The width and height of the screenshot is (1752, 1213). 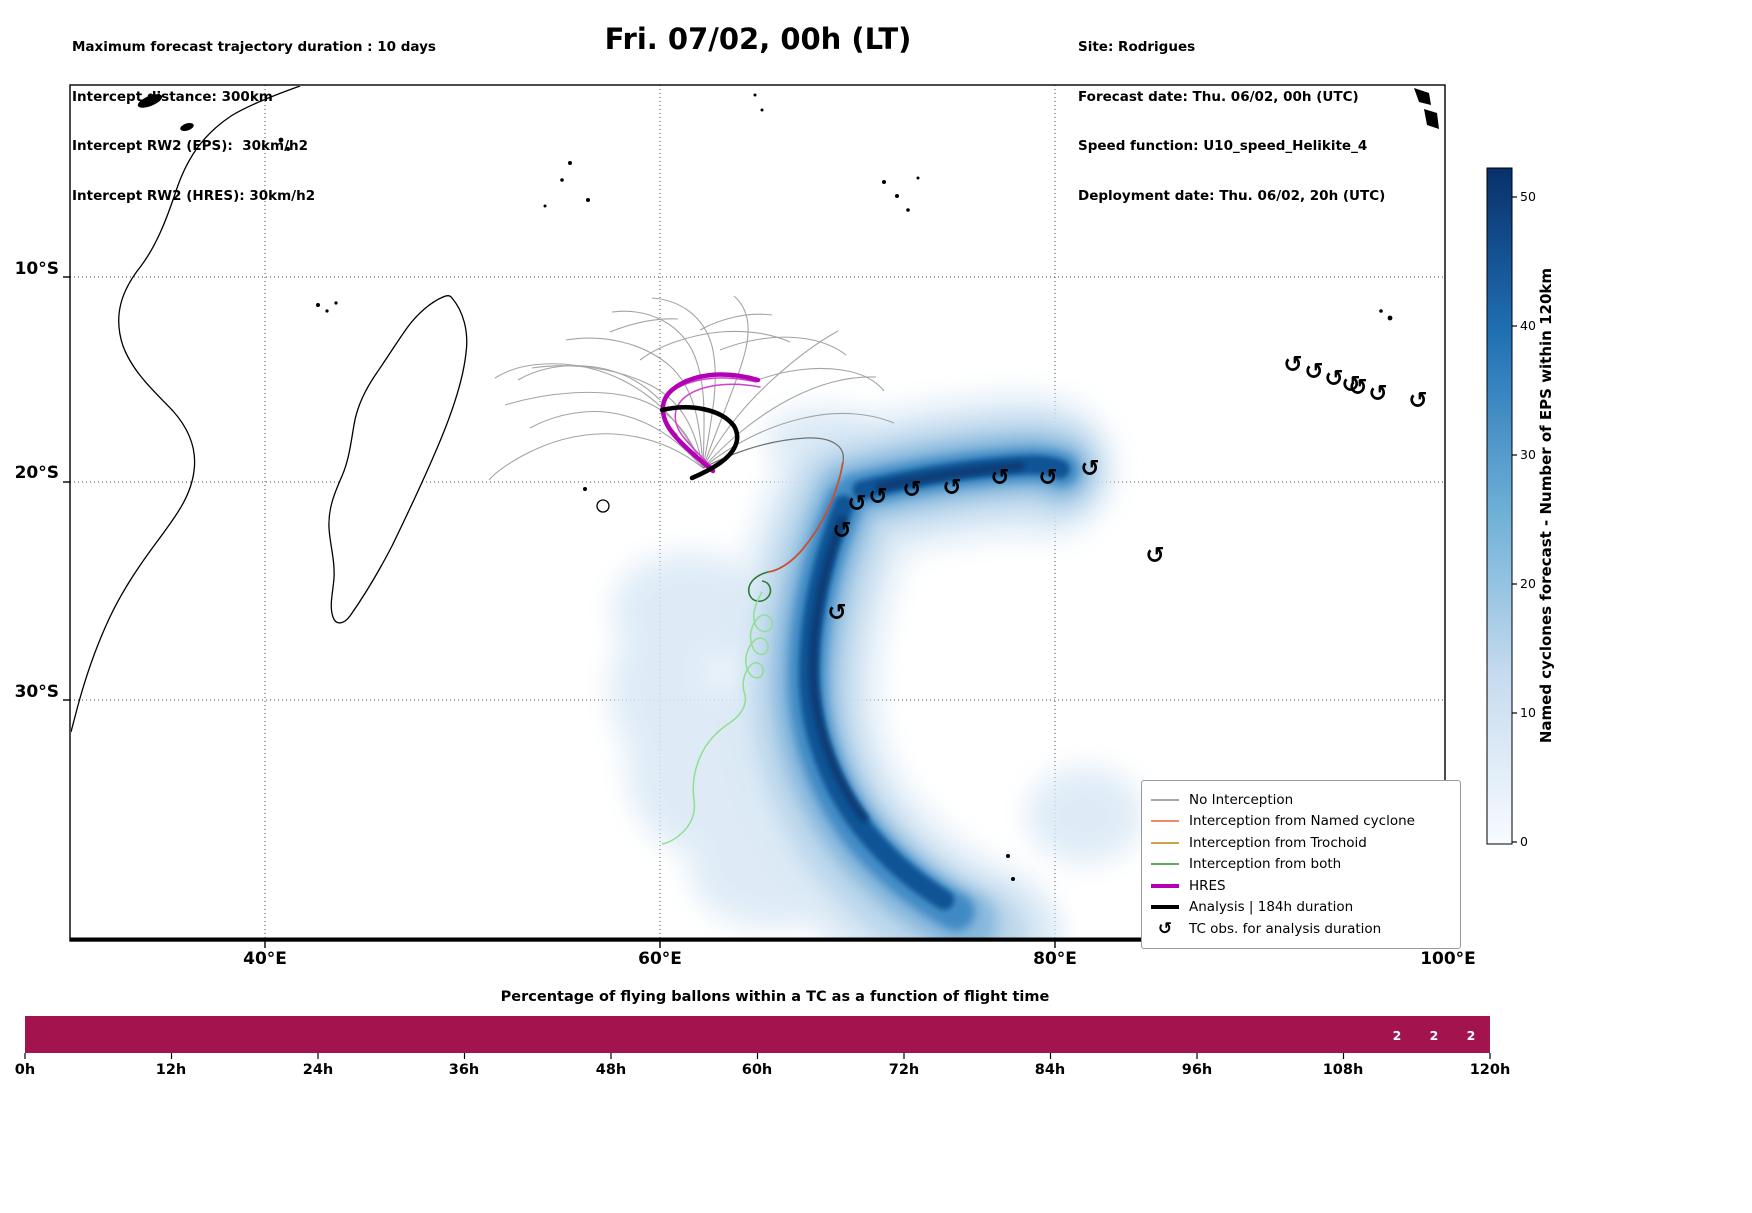 What do you see at coordinates (1127, 489) in the screenshot?
I see `tc-obs-markers: ↺ ↺ ↺ ↺ ↺ ↺ ↺ ↺ ↺ ↺ ↺ ↺ ↺ ↺ ↺ ↺ ↺` at bounding box center [1127, 489].